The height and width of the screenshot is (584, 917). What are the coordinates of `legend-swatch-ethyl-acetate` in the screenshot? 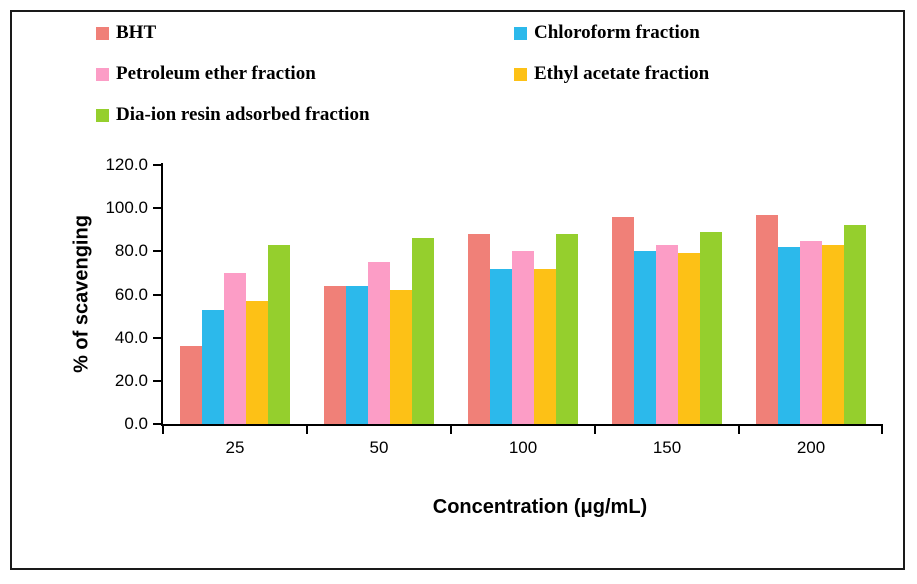 It's located at (520, 74).